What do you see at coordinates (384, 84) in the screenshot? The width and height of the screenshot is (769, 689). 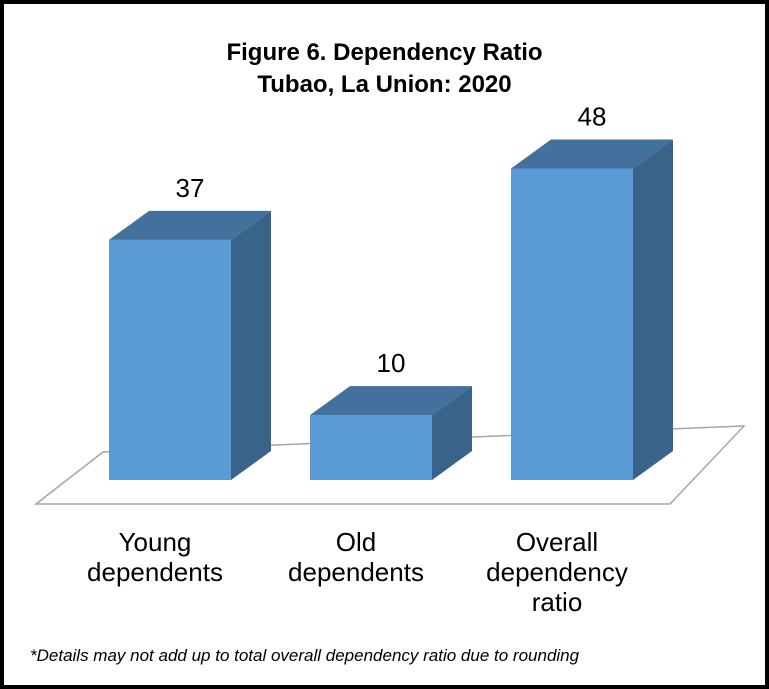 I see `chart-subtitle: Tubao, La Union: 2020` at bounding box center [384, 84].